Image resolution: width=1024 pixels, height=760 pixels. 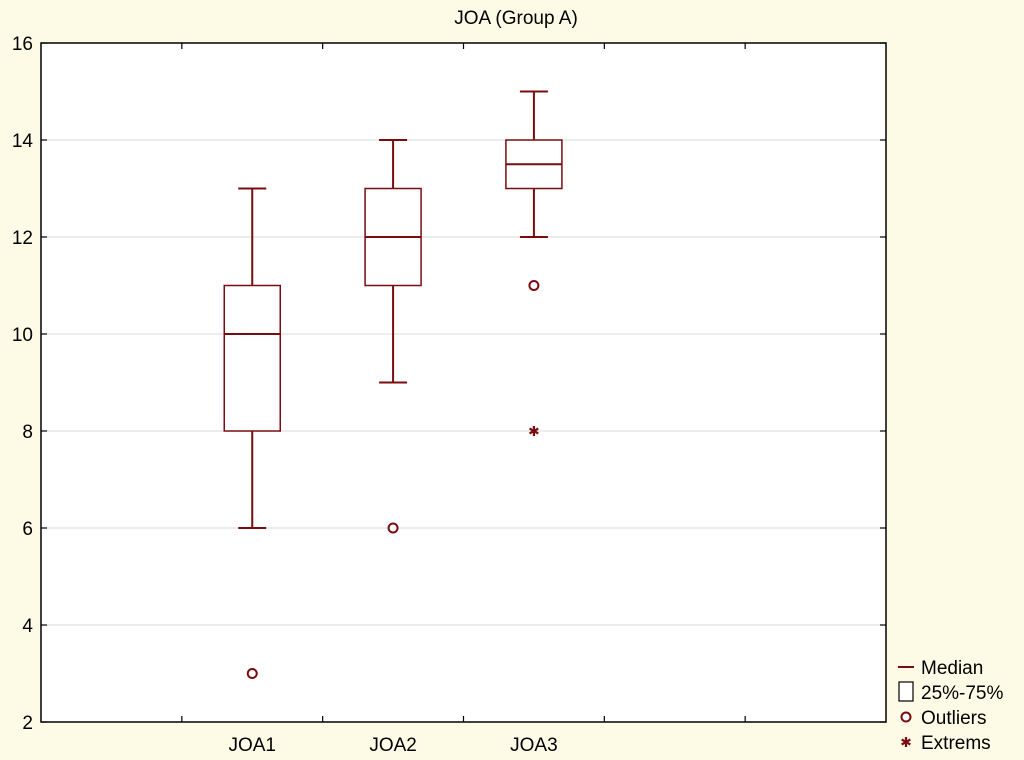 I want to click on legend-item: Median, so click(x=940, y=668).